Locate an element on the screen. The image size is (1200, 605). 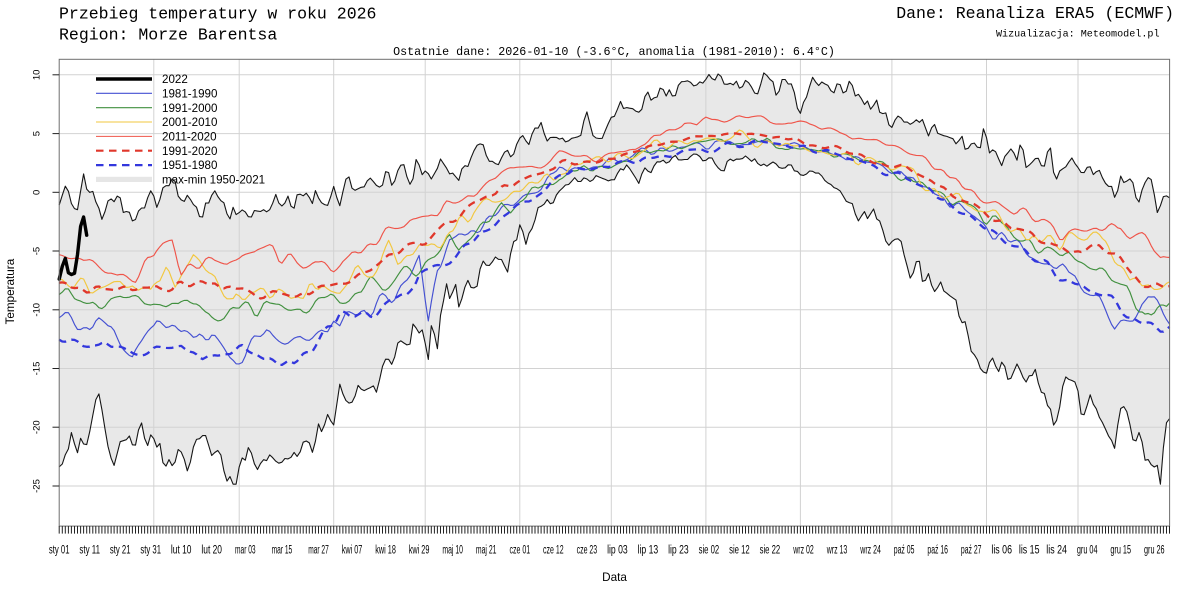
svg-text: cze 01 is located at coordinates (520, 551).